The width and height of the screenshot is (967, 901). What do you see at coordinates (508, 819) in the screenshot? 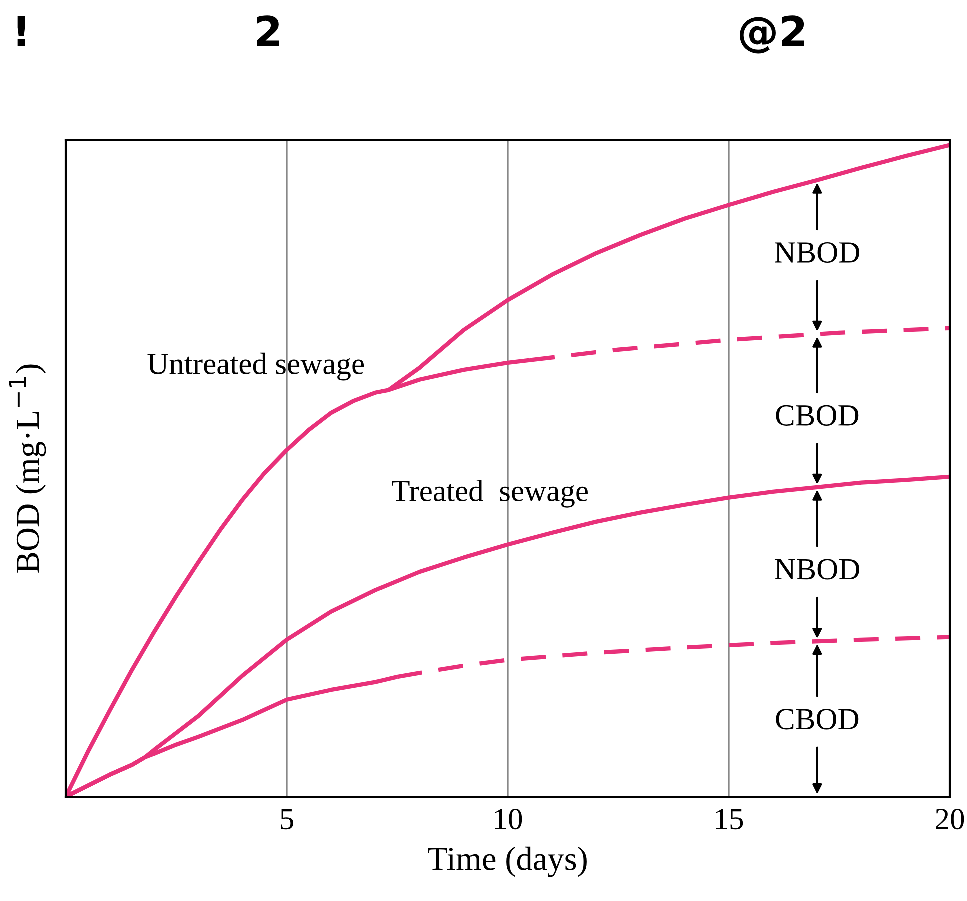
I see `x-tick-label: 10` at bounding box center [508, 819].